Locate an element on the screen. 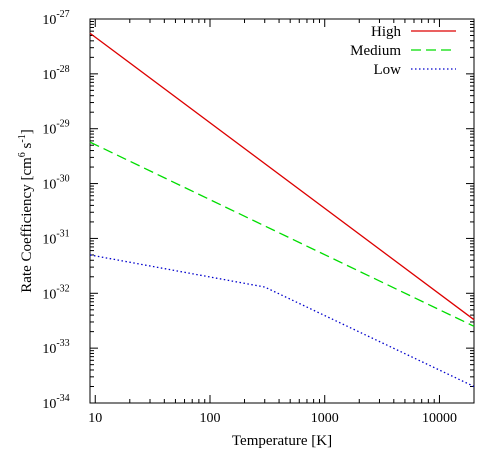 This screenshot has width=500, height=454. y-axis-title-prefix: Rate Coefficiency [cm is located at coordinates (27, 225).